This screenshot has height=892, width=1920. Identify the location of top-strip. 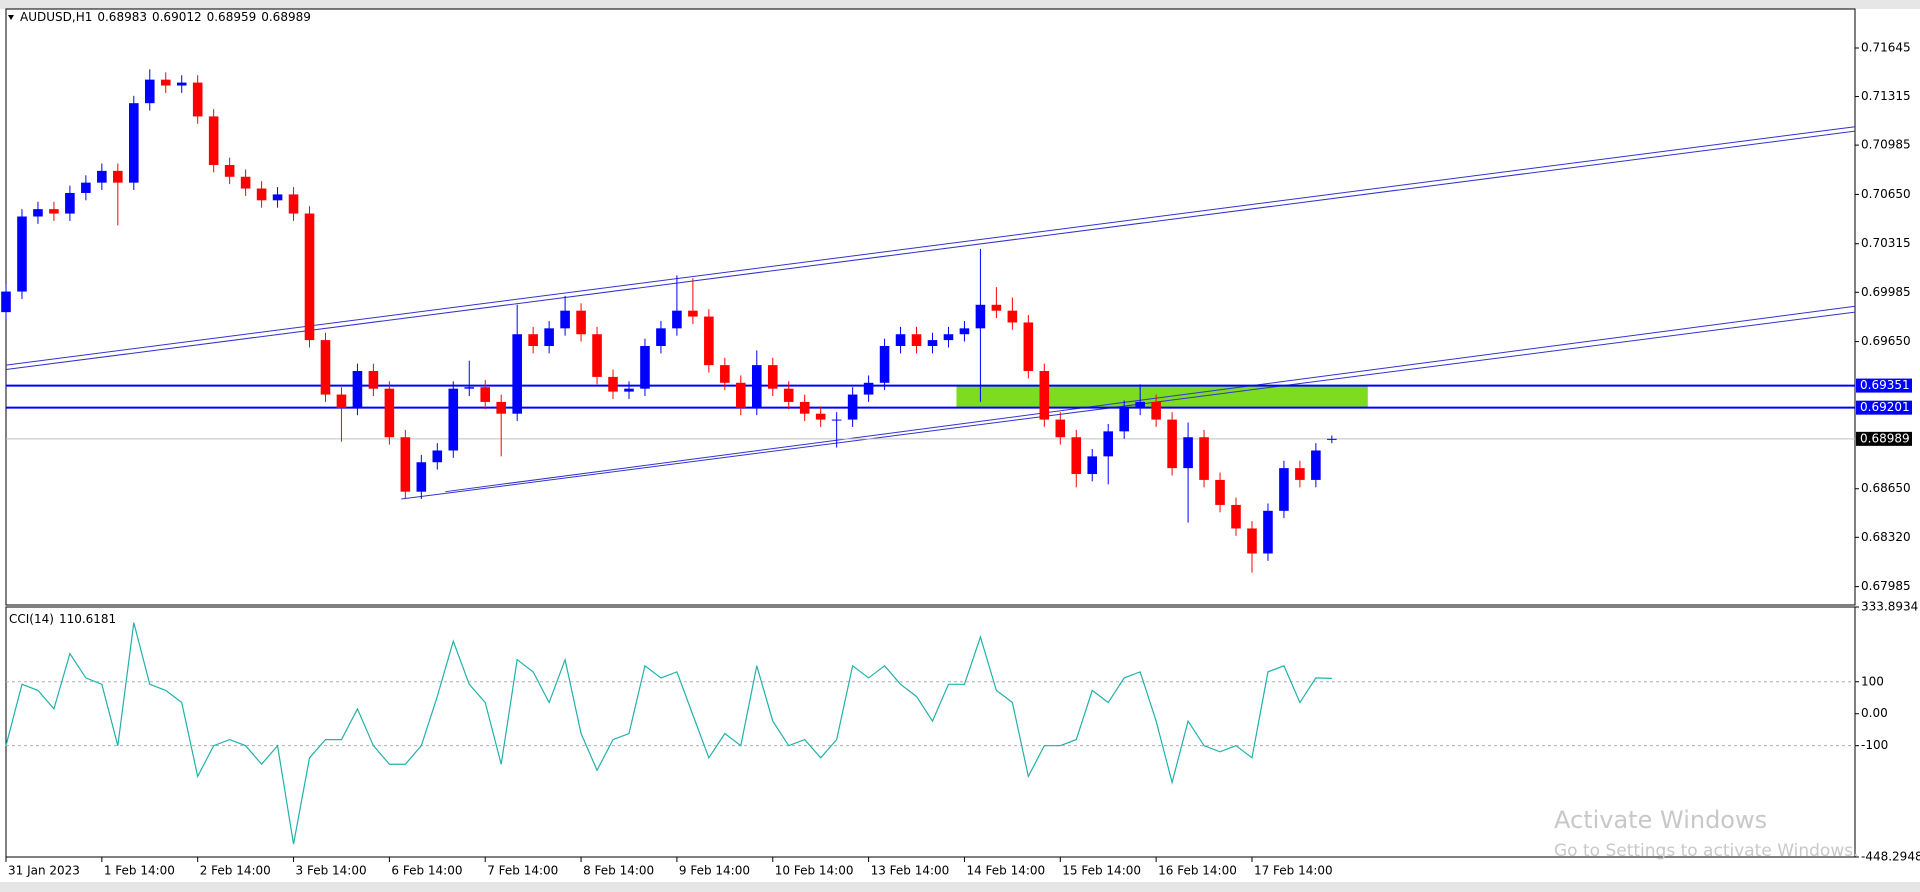
(960, 4).